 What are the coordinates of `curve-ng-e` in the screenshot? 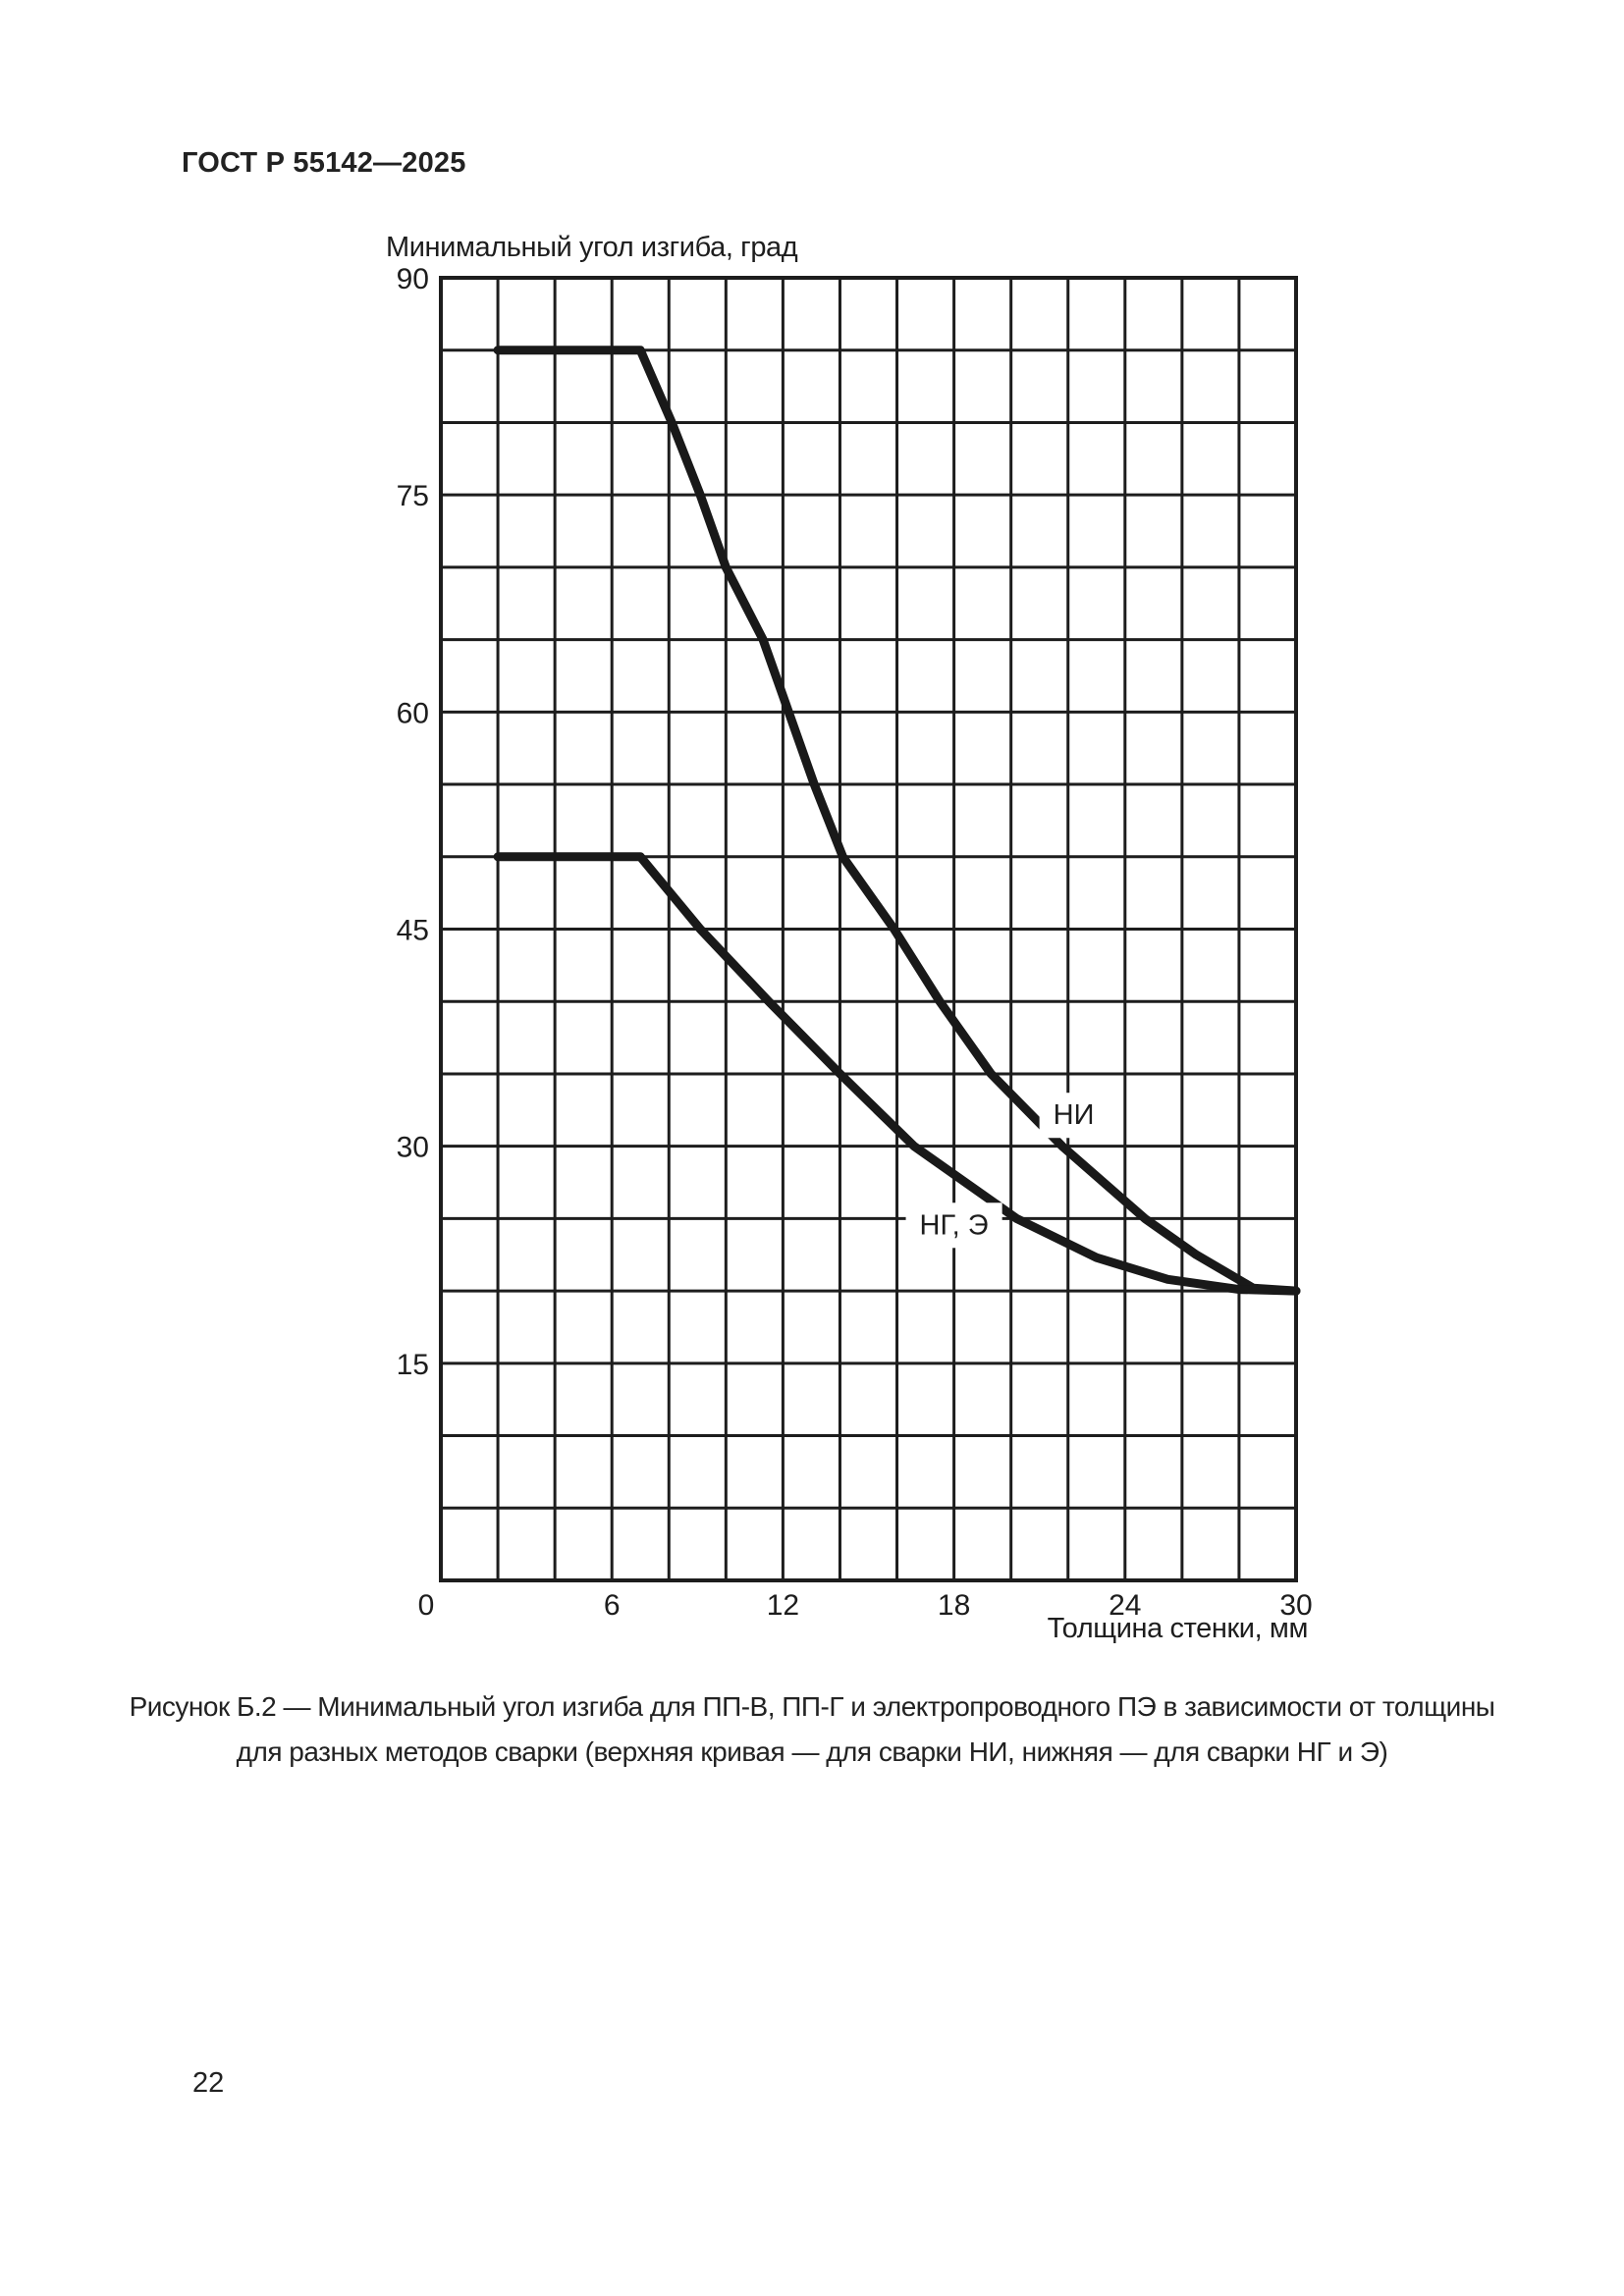 It's located at (897, 1074).